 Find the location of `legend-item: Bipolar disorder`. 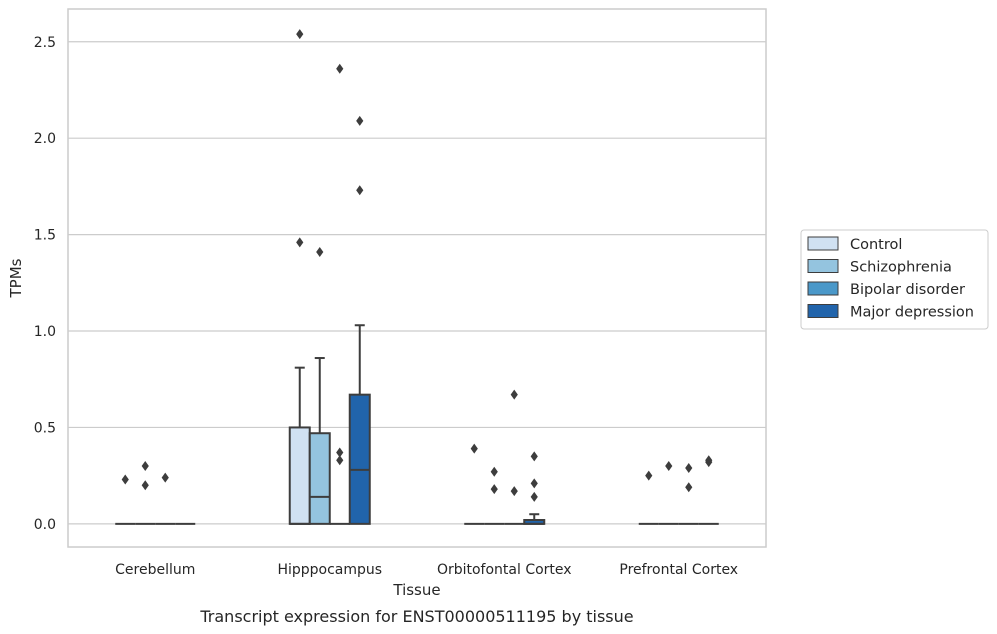

legend-item: Bipolar disorder is located at coordinates (886, 289).